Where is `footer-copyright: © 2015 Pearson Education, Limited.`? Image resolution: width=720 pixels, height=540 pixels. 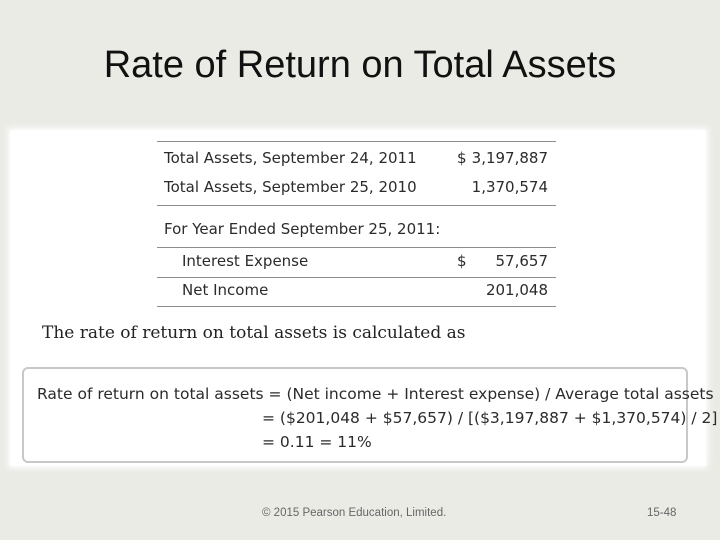
footer-copyright: © 2015 Pearson Education, Limited. is located at coordinates (354, 513).